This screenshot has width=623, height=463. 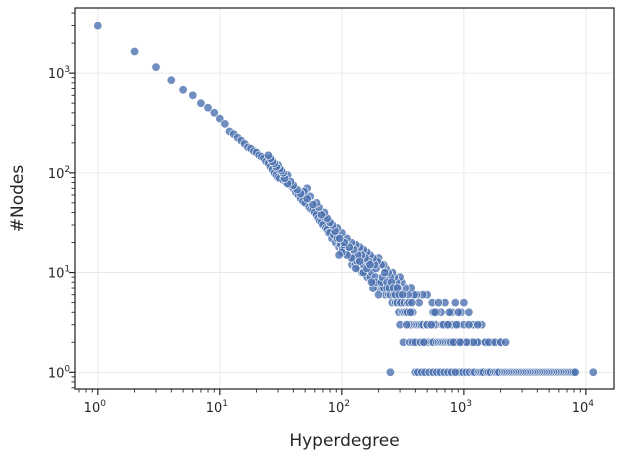 I want to click on x-axis-label: Hyperdegree, so click(x=344, y=441).